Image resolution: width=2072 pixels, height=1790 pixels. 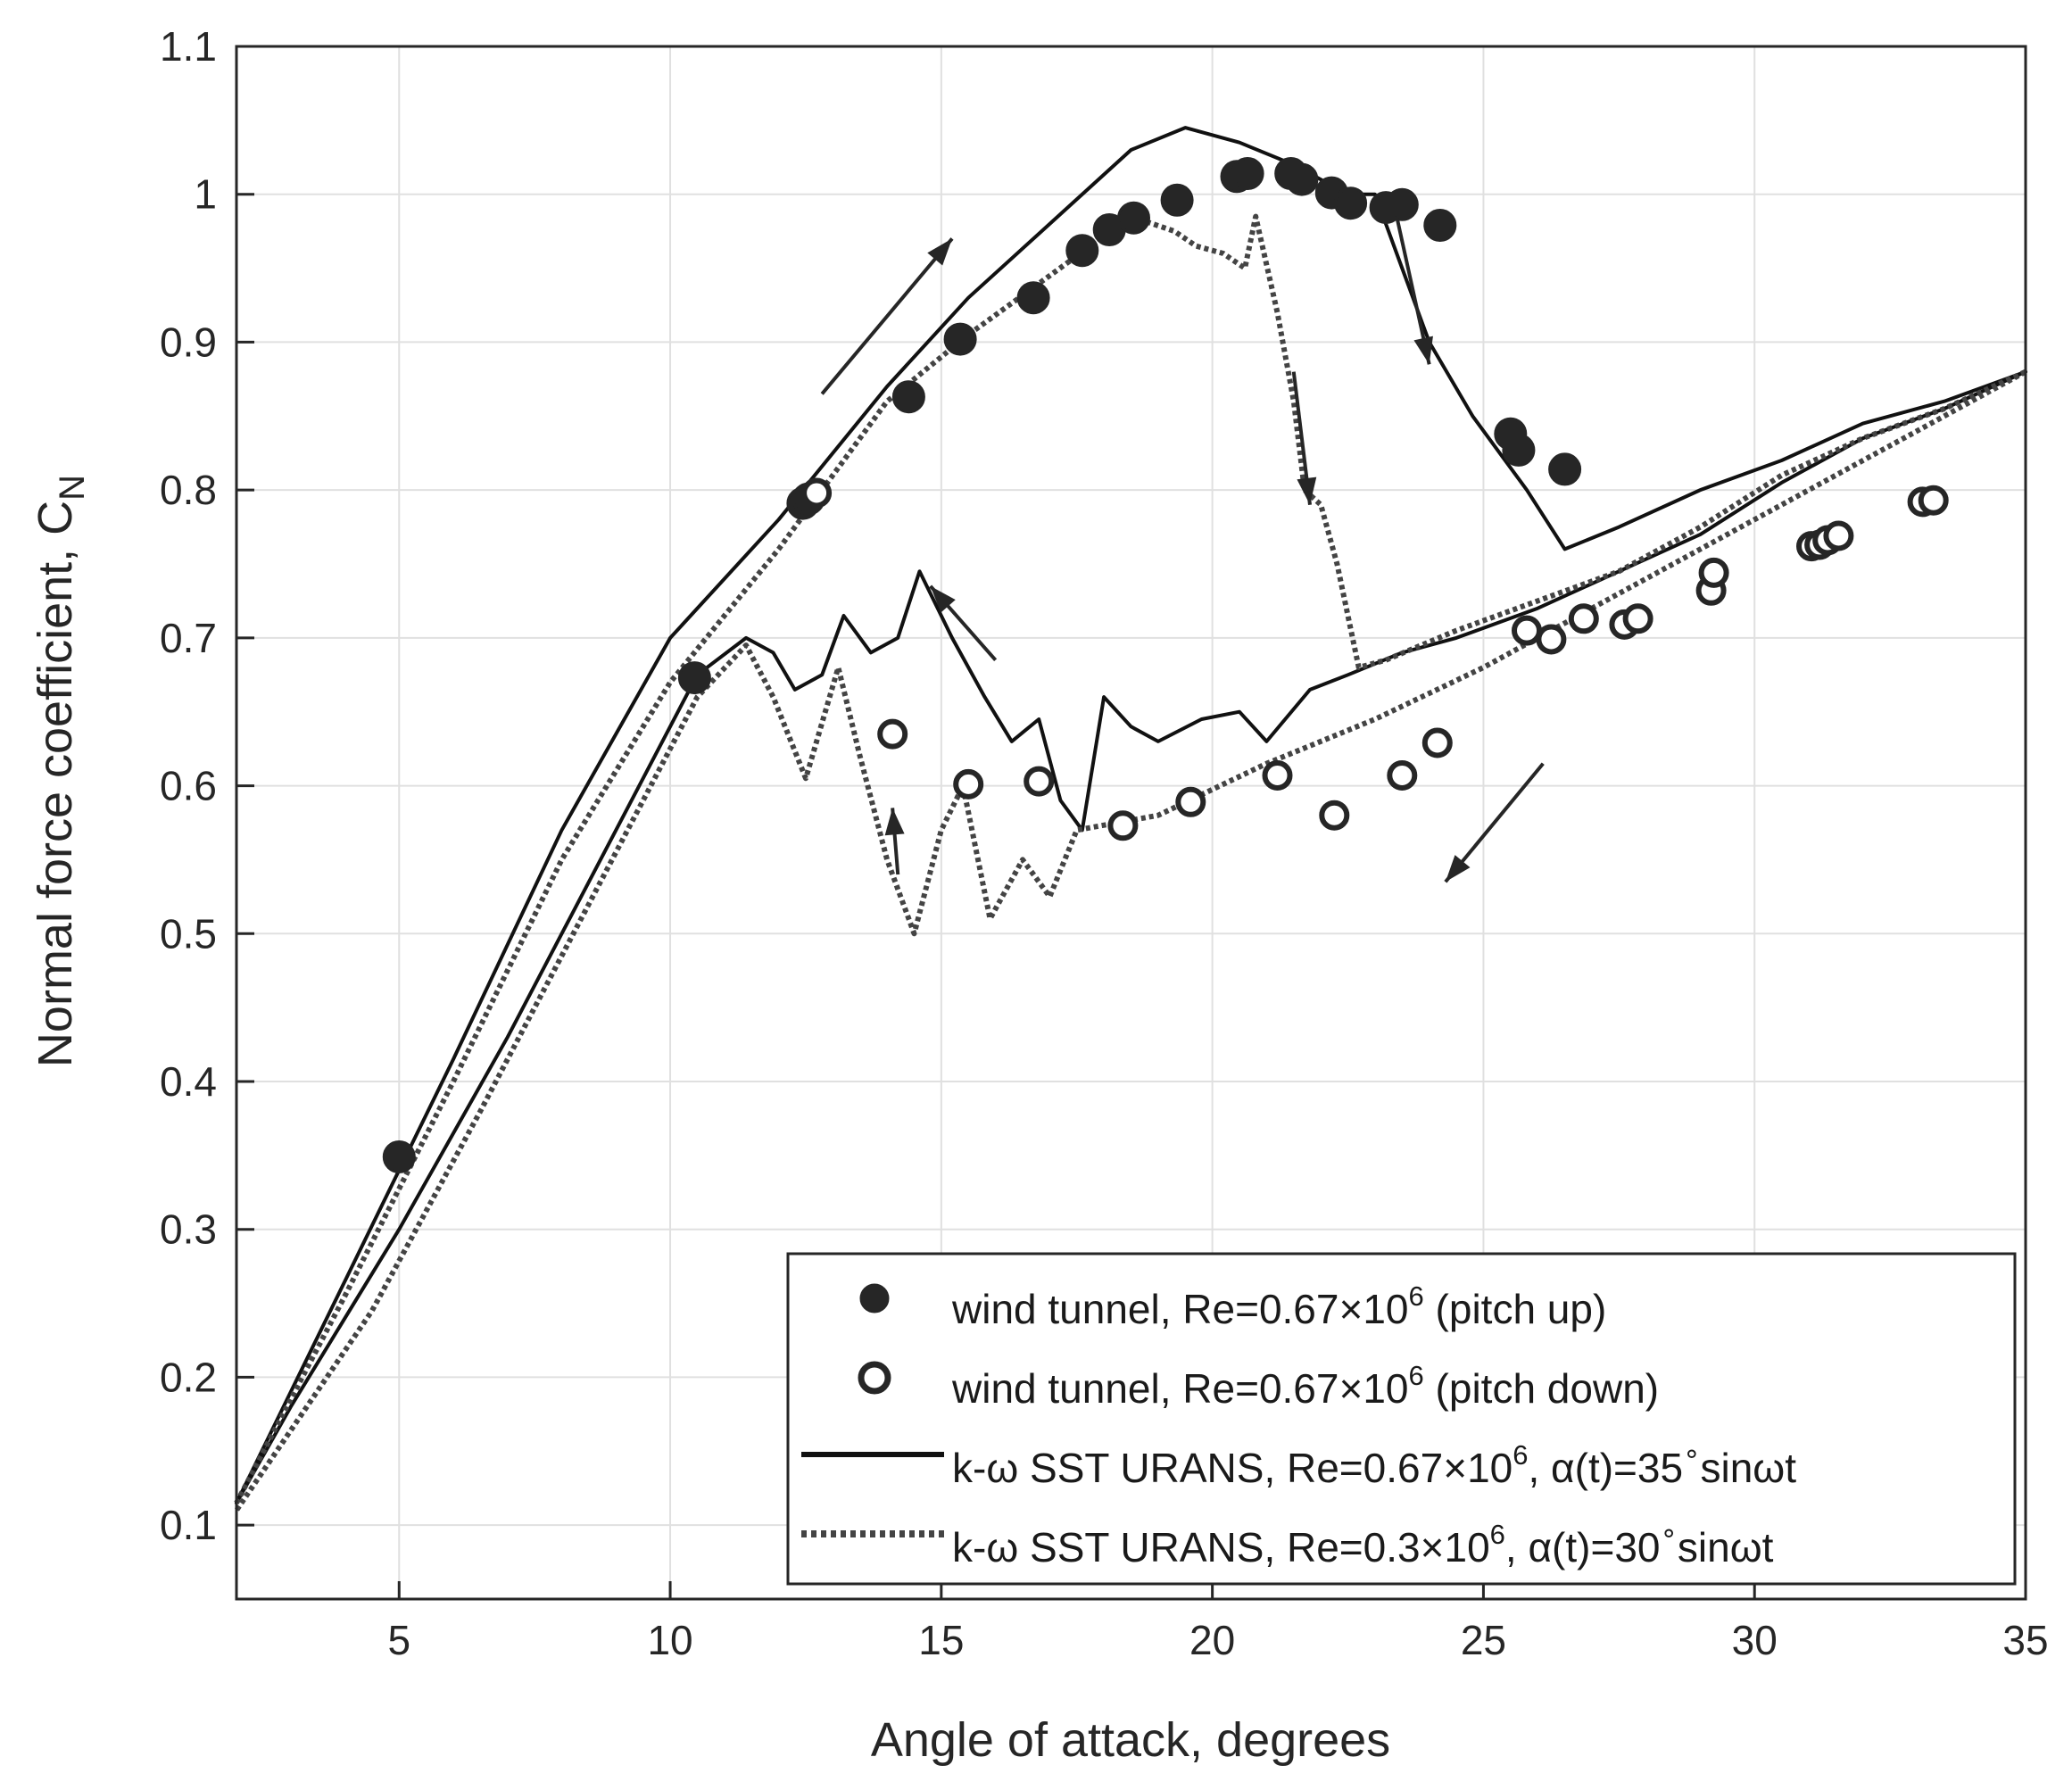 I want to click on legend-3-tail: , α(t)=30, so click(x=1583, y=1547).